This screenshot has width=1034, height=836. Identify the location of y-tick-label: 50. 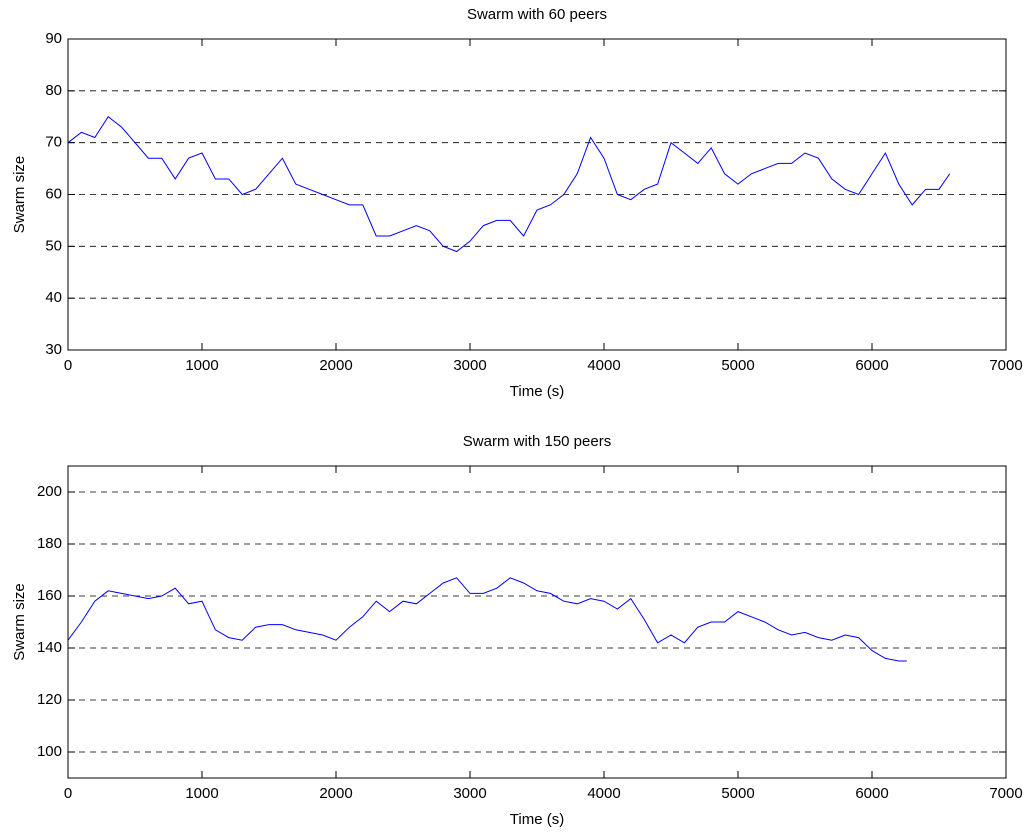
(53, 245).